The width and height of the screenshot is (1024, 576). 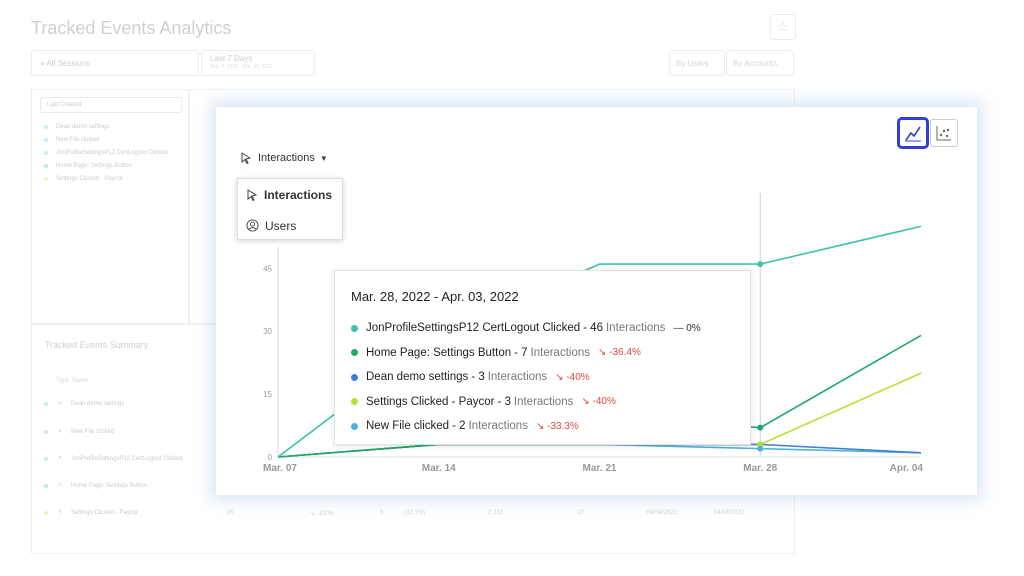 I want to click on chevron-down-icon: ▼, so click(x=323, y=158).